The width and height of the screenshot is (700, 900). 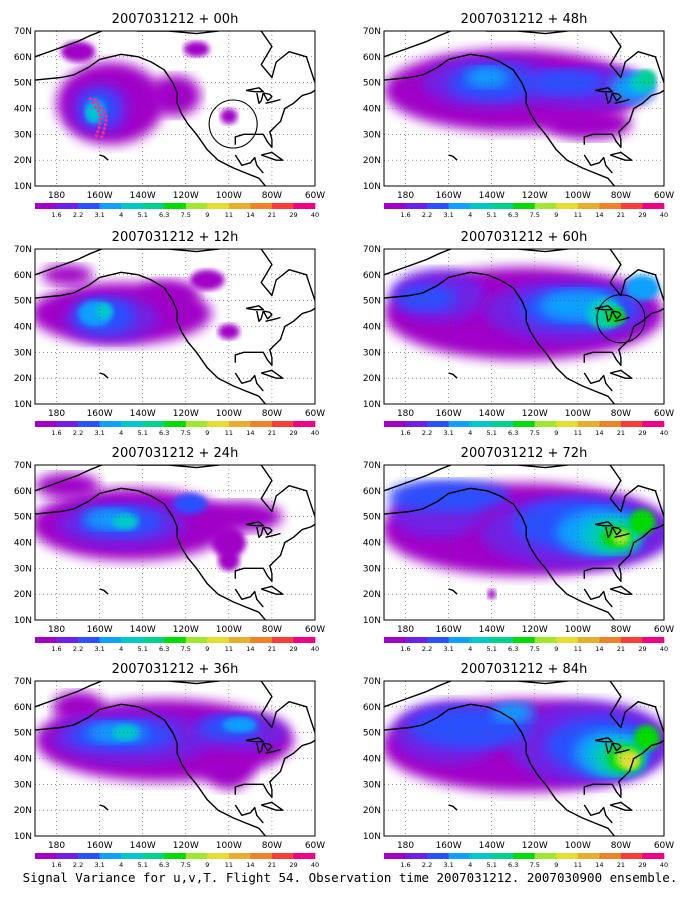 I want to click on panel-frame, so click(x=524, y=542).